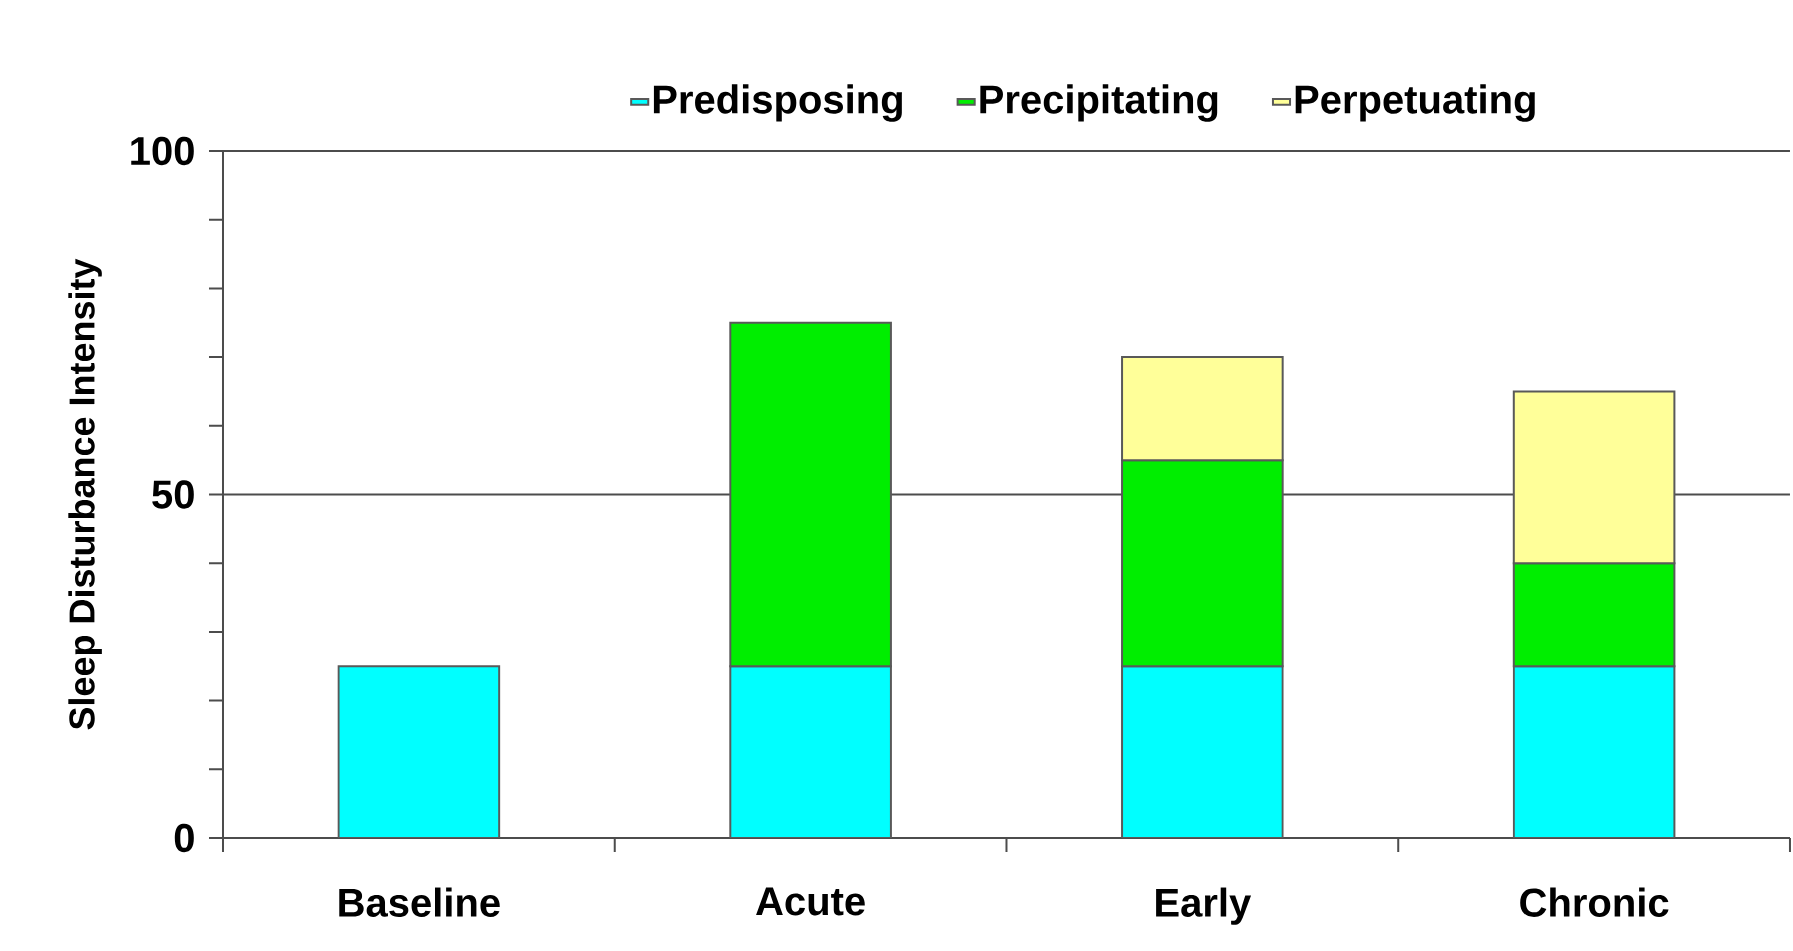 This screenshot has width=1793, height=951. Describe the element at coordinates (85, 494) in the screenshot. I see `y-axis-title: Sleep Disturbance Intensity` at that location.